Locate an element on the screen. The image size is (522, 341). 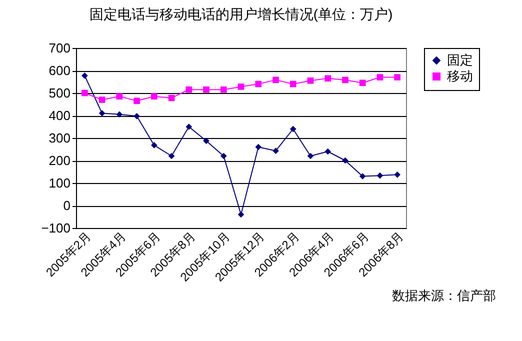
y-tick-label: 500 is located at coordinates (59, 93).